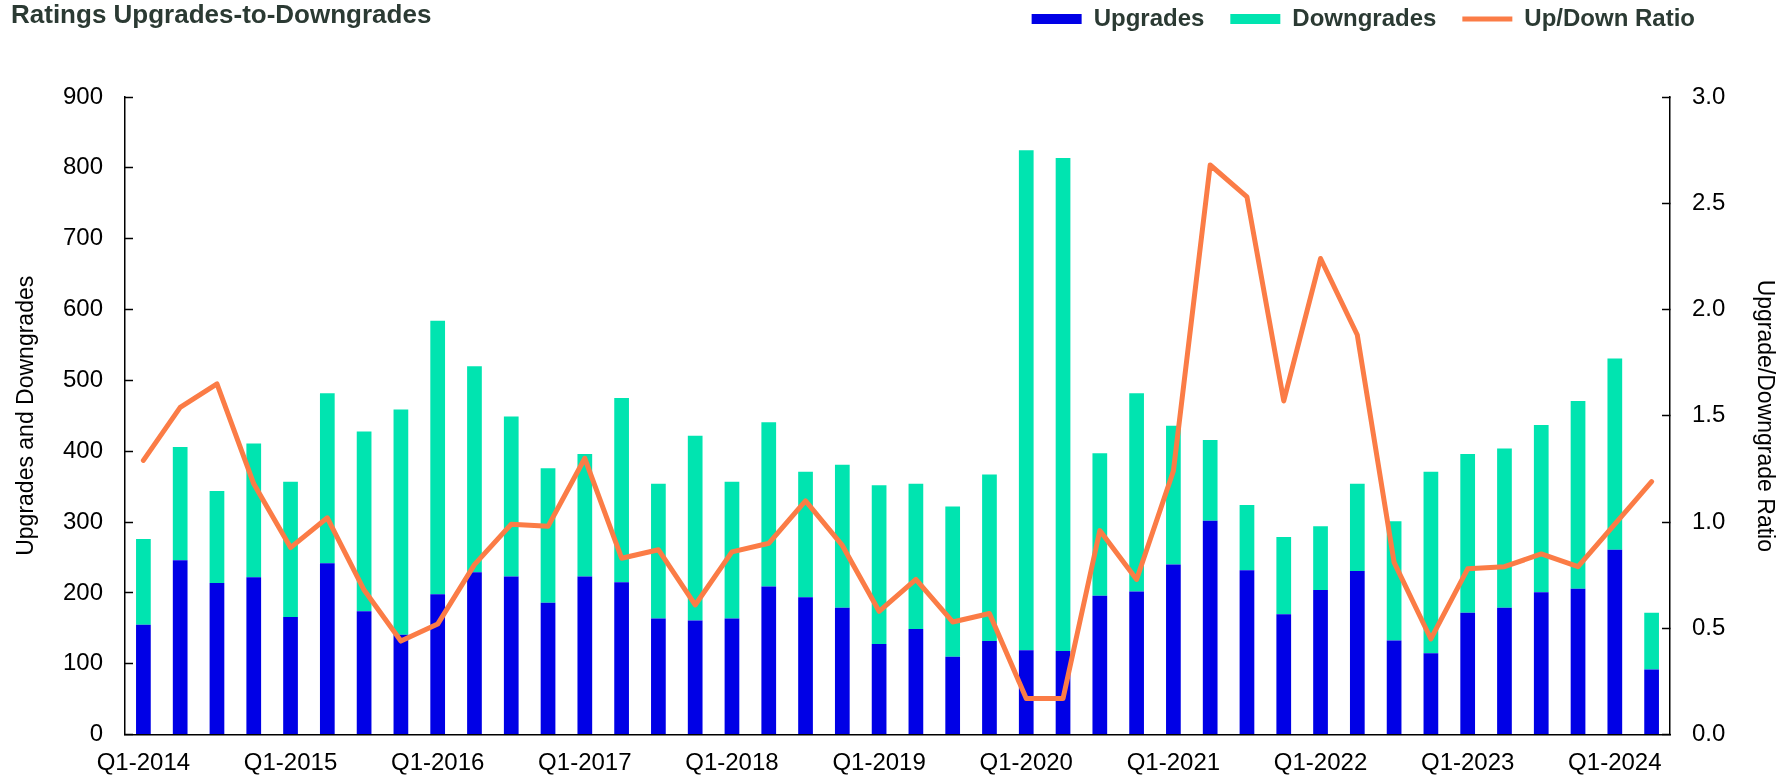 The height and width of the screenshot is (779, 1791). Describe the element at coordinates (1610, 17) in the screenshot. I see `legend-label: Up/Down Ratio` at that location.